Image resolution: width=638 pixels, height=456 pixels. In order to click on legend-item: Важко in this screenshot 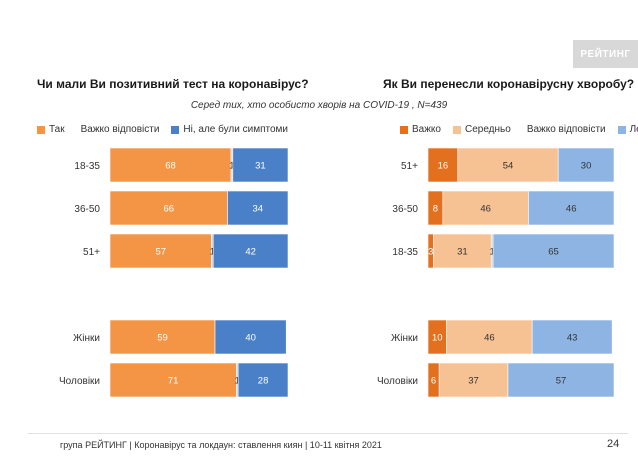, I will do `click(420, 129)`.